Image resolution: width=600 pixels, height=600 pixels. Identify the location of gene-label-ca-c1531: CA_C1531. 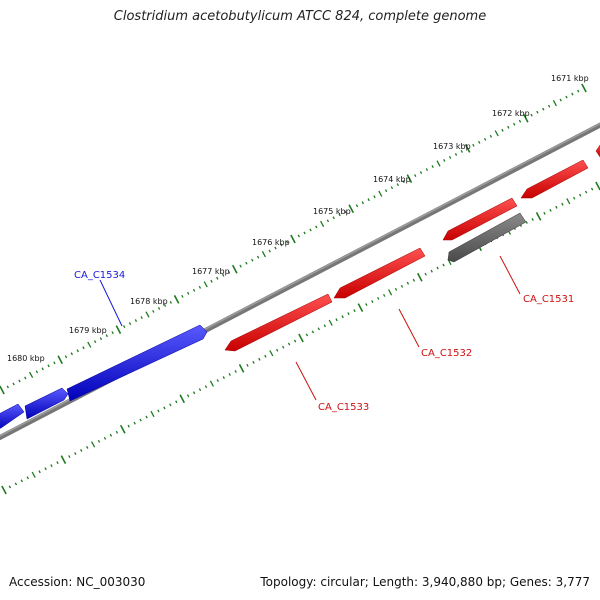
(548, 299).